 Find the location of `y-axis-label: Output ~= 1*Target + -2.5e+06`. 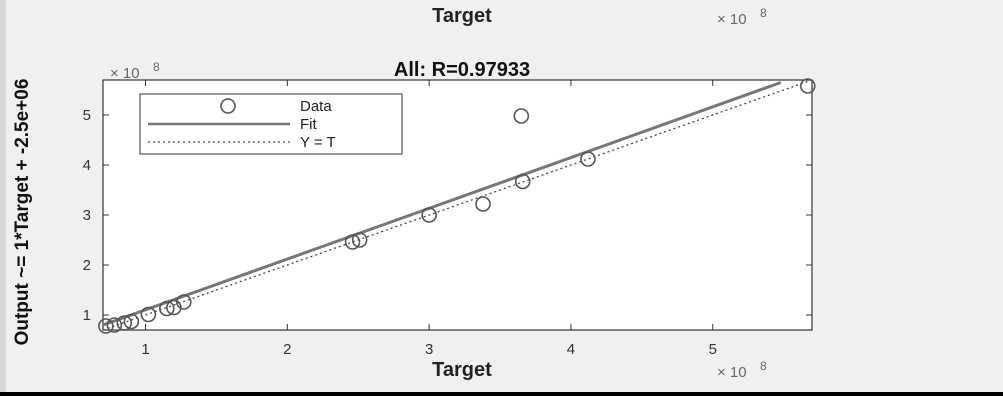

y-axis-label: Output ~= 1*Target + -2.5e+06 is located at coordinates (22, 212).